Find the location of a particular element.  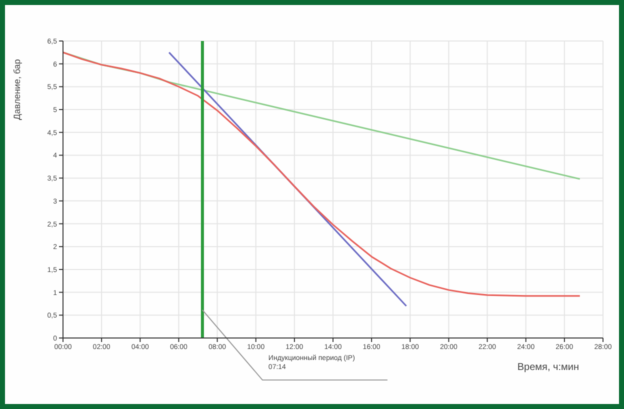

y-axis-title: Давление, бар is located at coordinates (17, 89).